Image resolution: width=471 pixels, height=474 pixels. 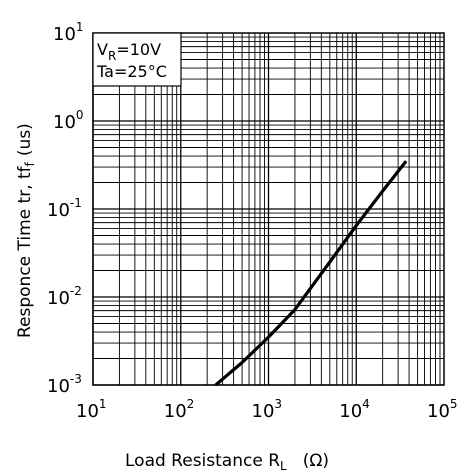 I want to click on x-tick-label: 10², so click(x=179, y=409).